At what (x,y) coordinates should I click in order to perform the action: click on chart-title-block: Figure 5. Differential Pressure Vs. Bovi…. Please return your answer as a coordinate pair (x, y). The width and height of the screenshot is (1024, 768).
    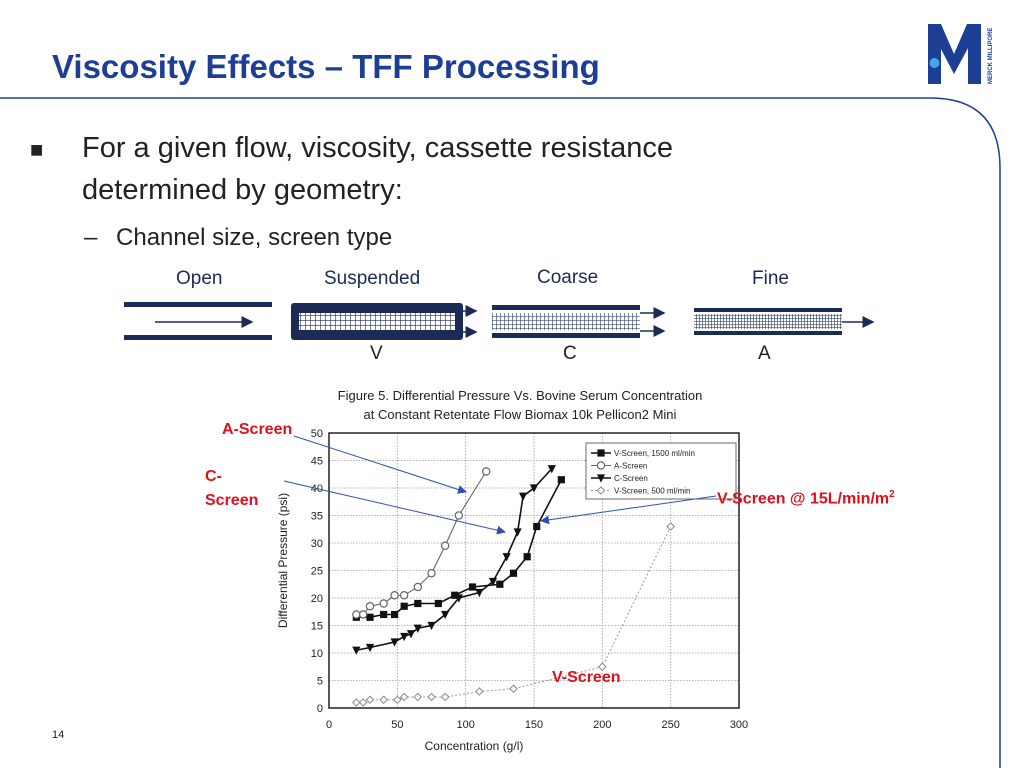
    Looking at the image, I should click on (520, 405).